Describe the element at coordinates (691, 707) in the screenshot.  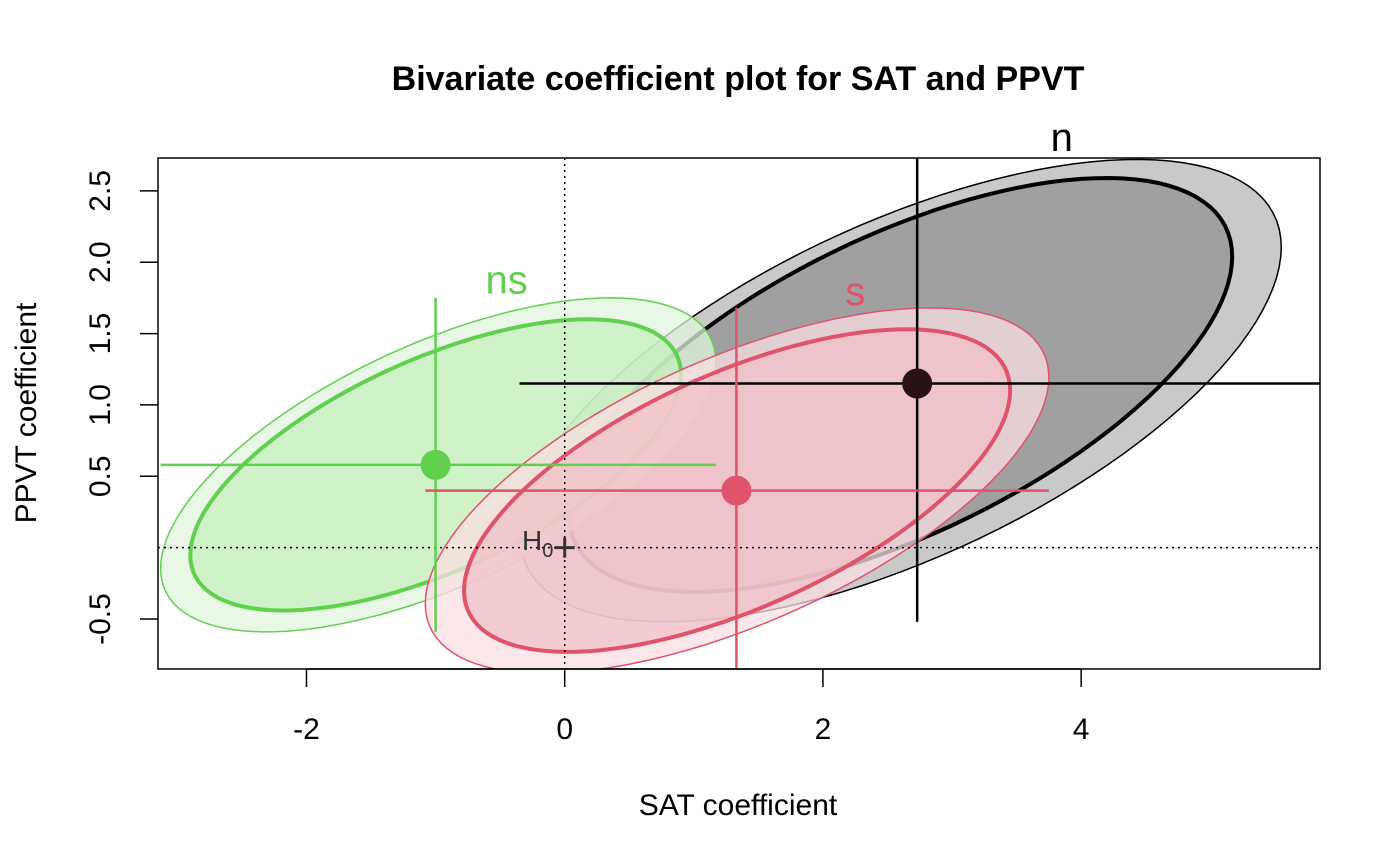
I see `x-axis: -2 0 2 4` at that location.